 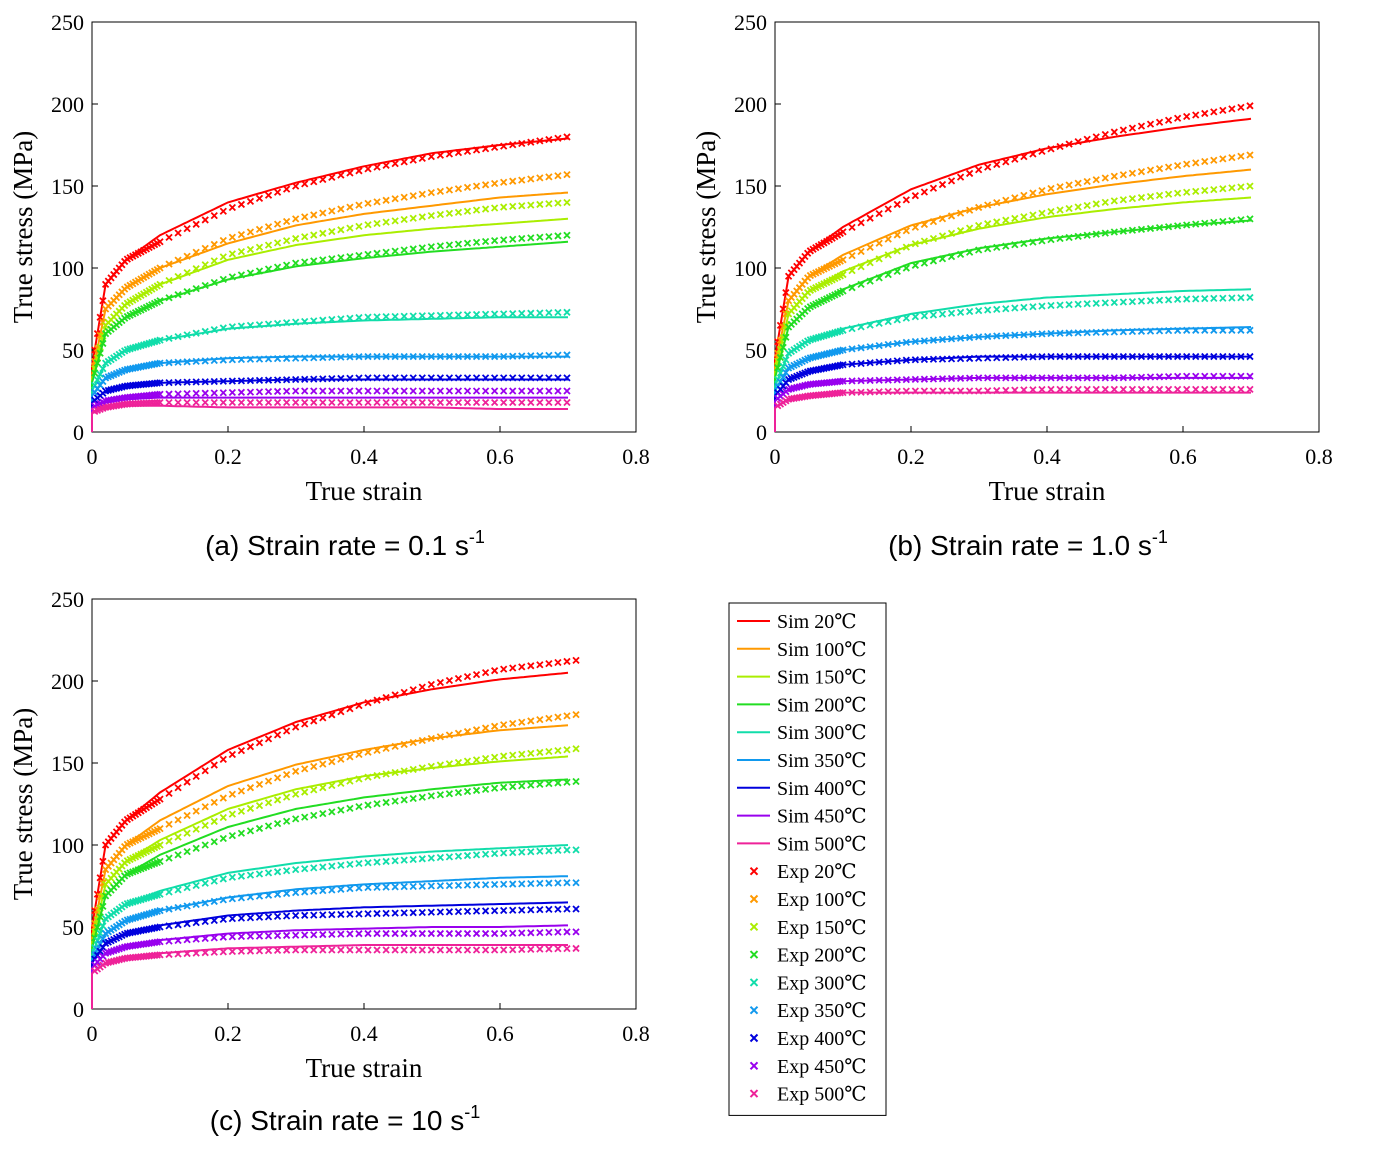 I want to click on y-tick-label: 200, so click(x=67, y=104).